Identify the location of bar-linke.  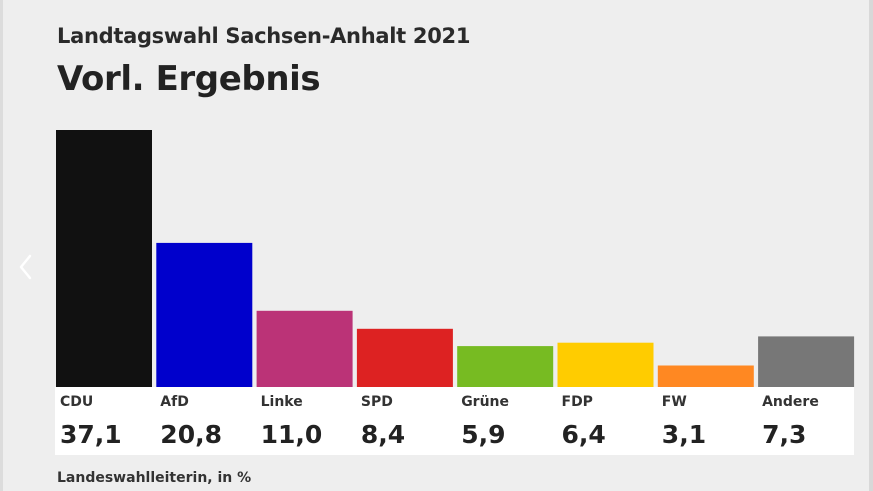
(304, 348).